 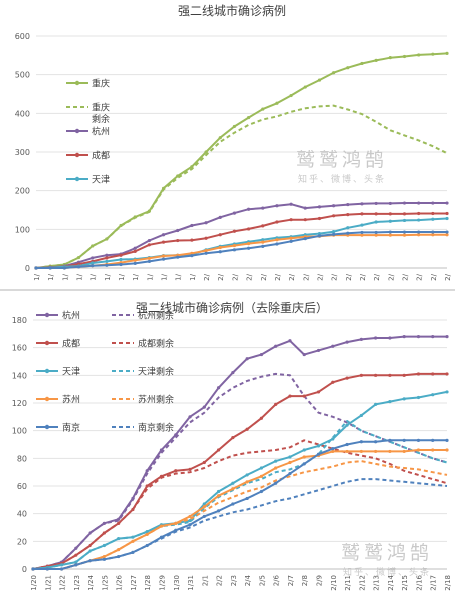 I want to click on y-tick-label: 500, so click(x=22, y=75).